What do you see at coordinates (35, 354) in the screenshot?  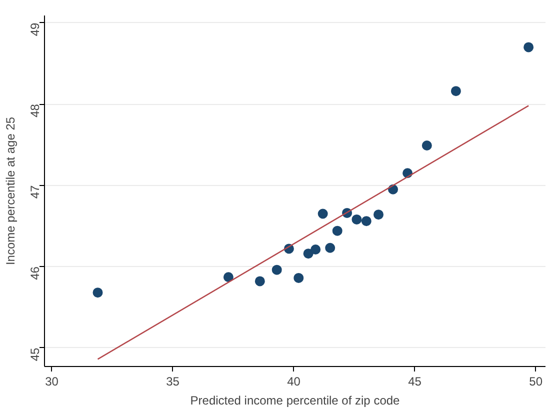 I see `y-tick-label: 45` at bounding box center [35, 354].